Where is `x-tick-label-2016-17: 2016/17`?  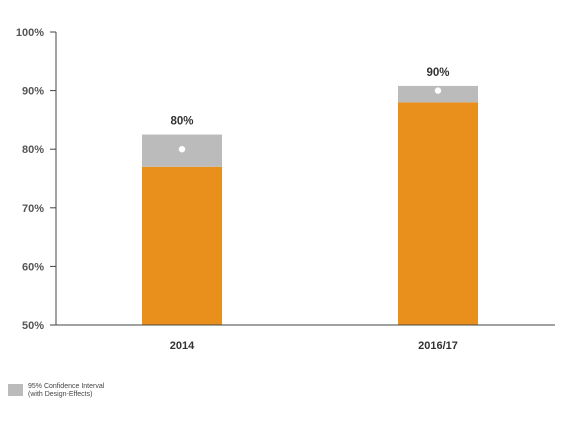
x-tick-label-2016-17: 2016/17 is located at coordinates (438, 346).